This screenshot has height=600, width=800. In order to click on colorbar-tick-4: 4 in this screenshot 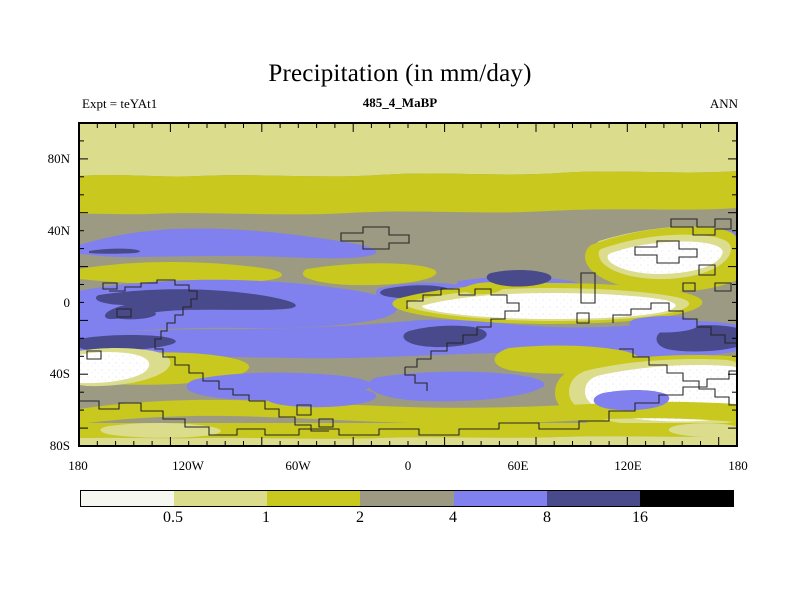, I will do `click(453, 517)`.